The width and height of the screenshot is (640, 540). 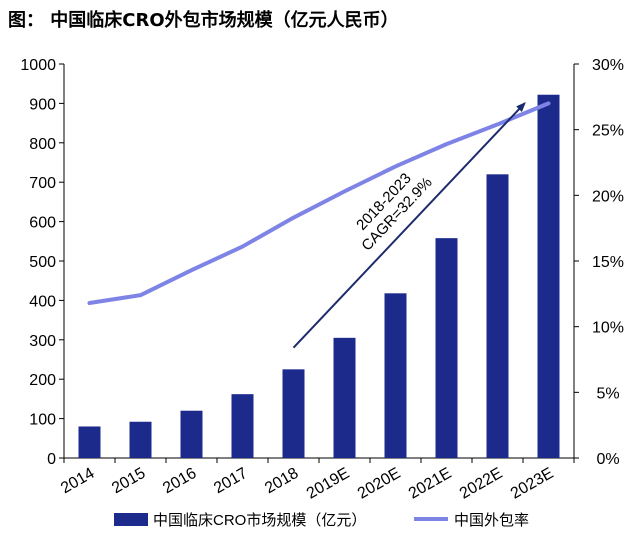 I want to click on right-tick-label: 5%, so click(x=607, y=393).